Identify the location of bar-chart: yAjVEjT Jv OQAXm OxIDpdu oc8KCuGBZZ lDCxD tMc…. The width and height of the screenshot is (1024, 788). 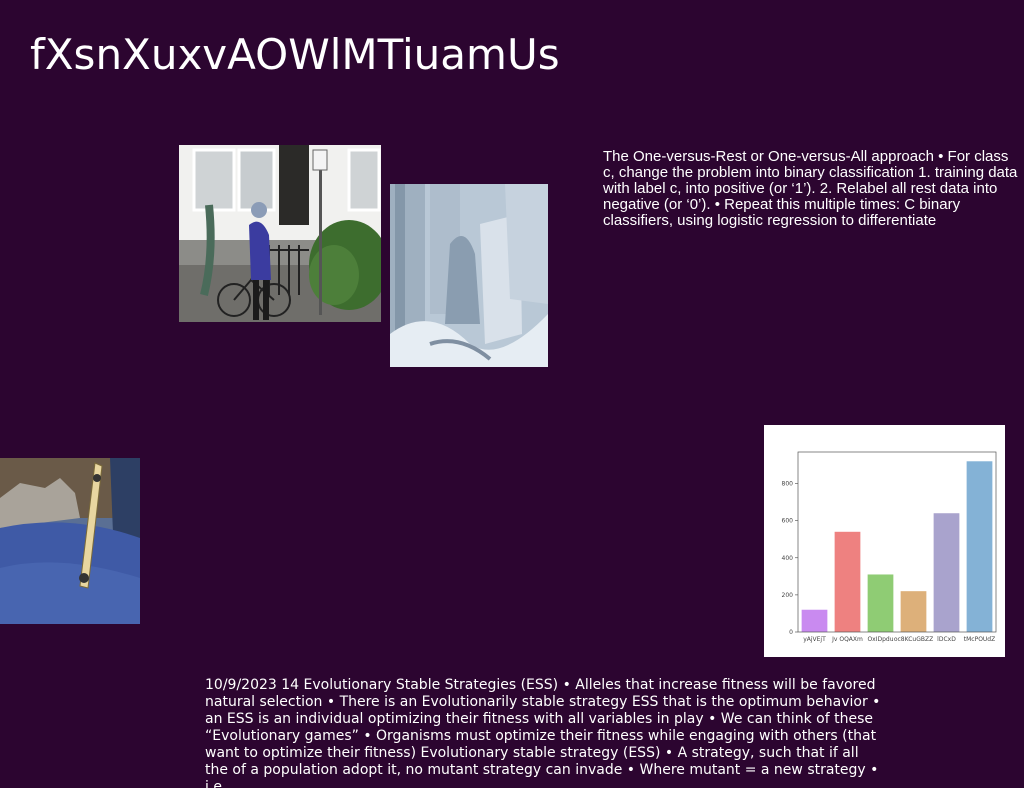
(884, 541).